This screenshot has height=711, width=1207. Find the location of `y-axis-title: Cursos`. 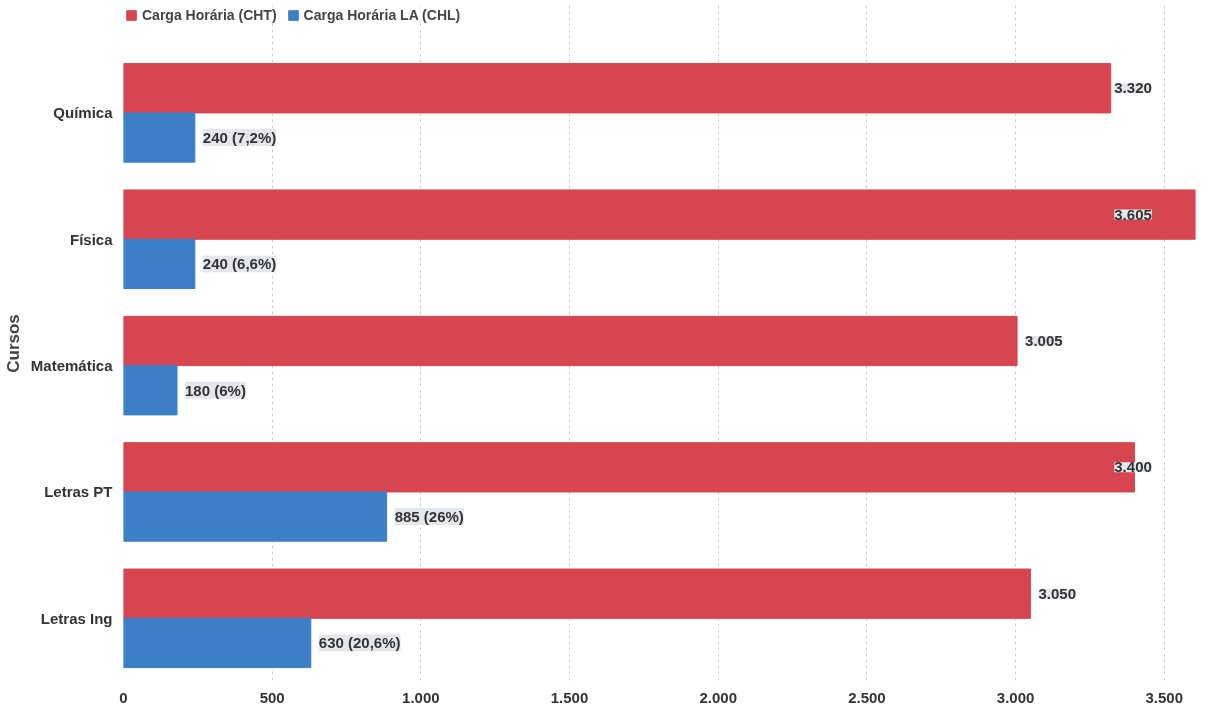

y-axis-title: Cursos is located at coordinates (13, 343).